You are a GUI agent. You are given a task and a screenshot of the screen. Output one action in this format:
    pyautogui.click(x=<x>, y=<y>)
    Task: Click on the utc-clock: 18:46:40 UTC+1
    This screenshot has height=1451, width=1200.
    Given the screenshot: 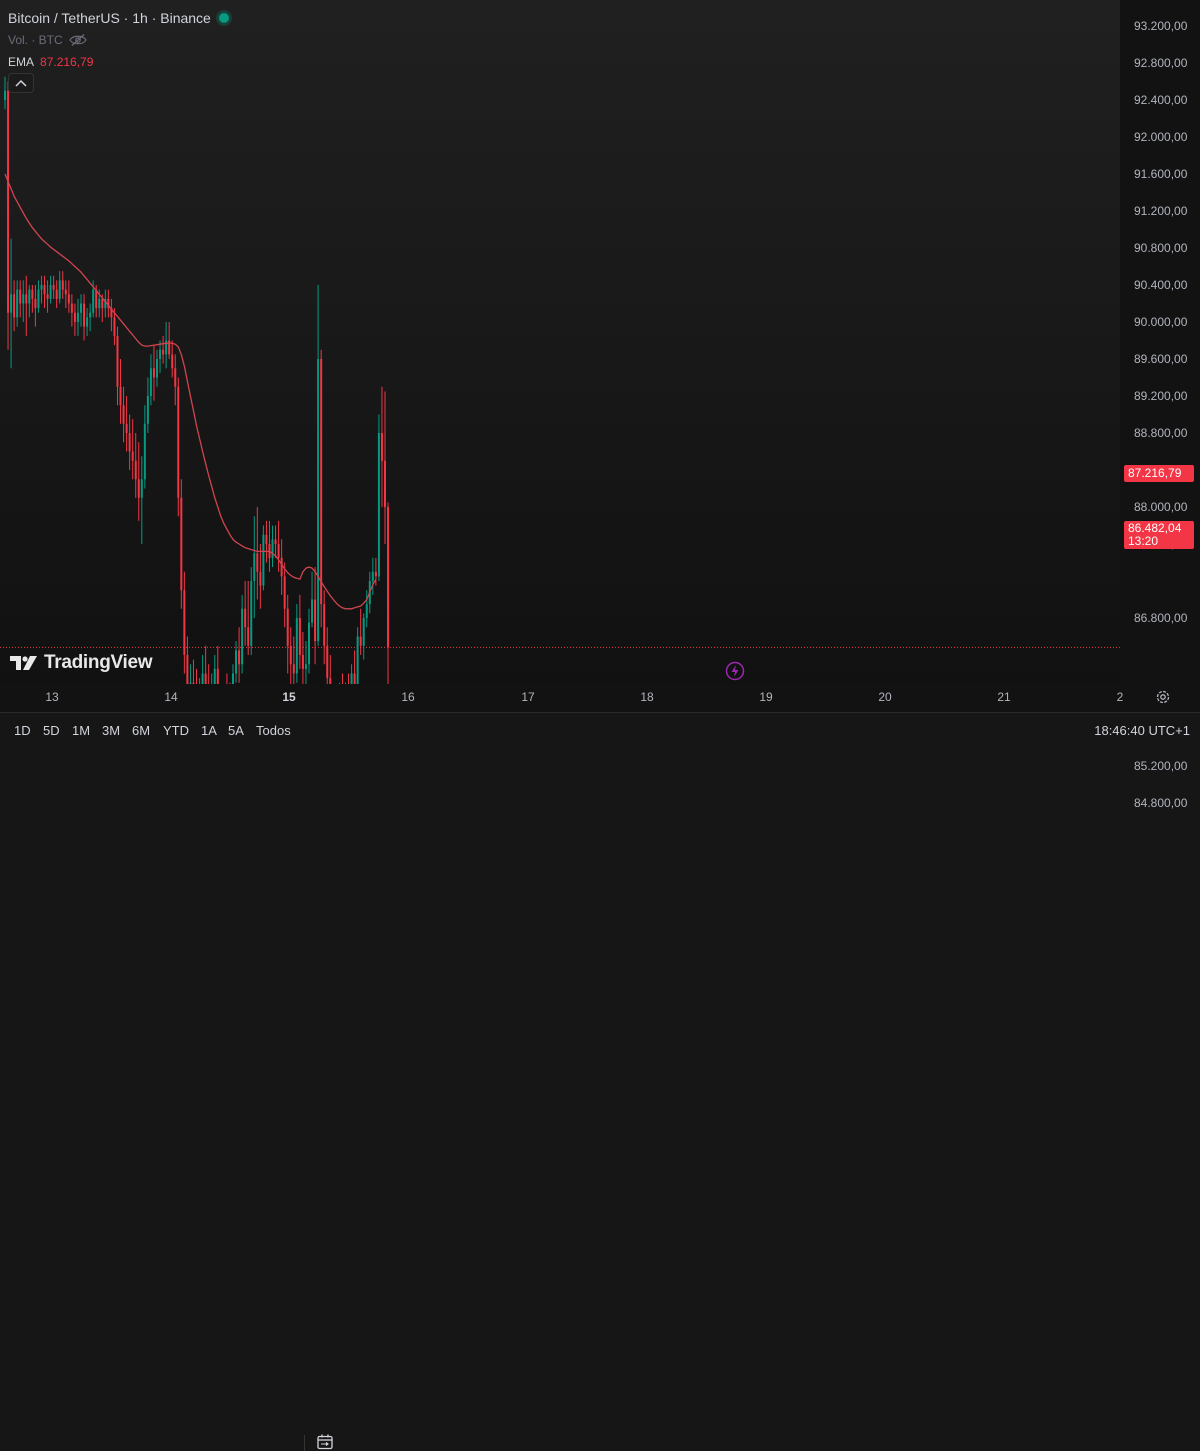 What is the action you would take?
    pyautogui.click(x=1142, y=730)
    